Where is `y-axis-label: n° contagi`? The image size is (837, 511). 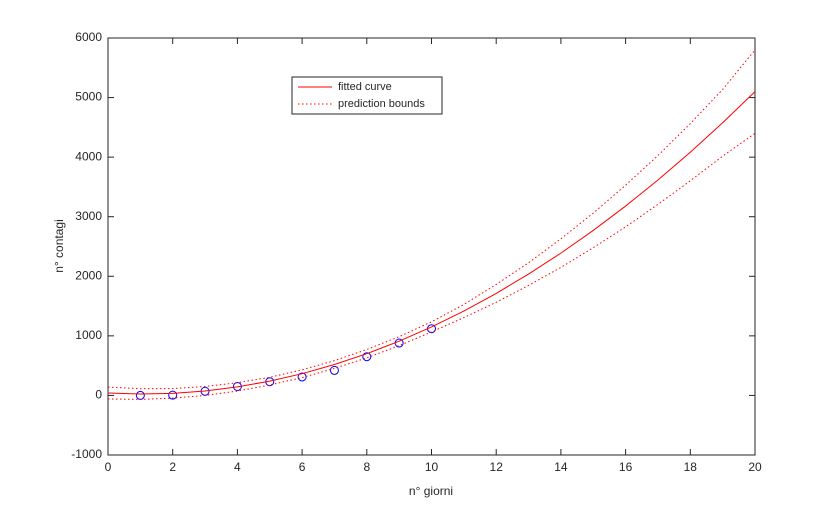
y-axis-label: n° contagi is located at coordinates (59, 246).